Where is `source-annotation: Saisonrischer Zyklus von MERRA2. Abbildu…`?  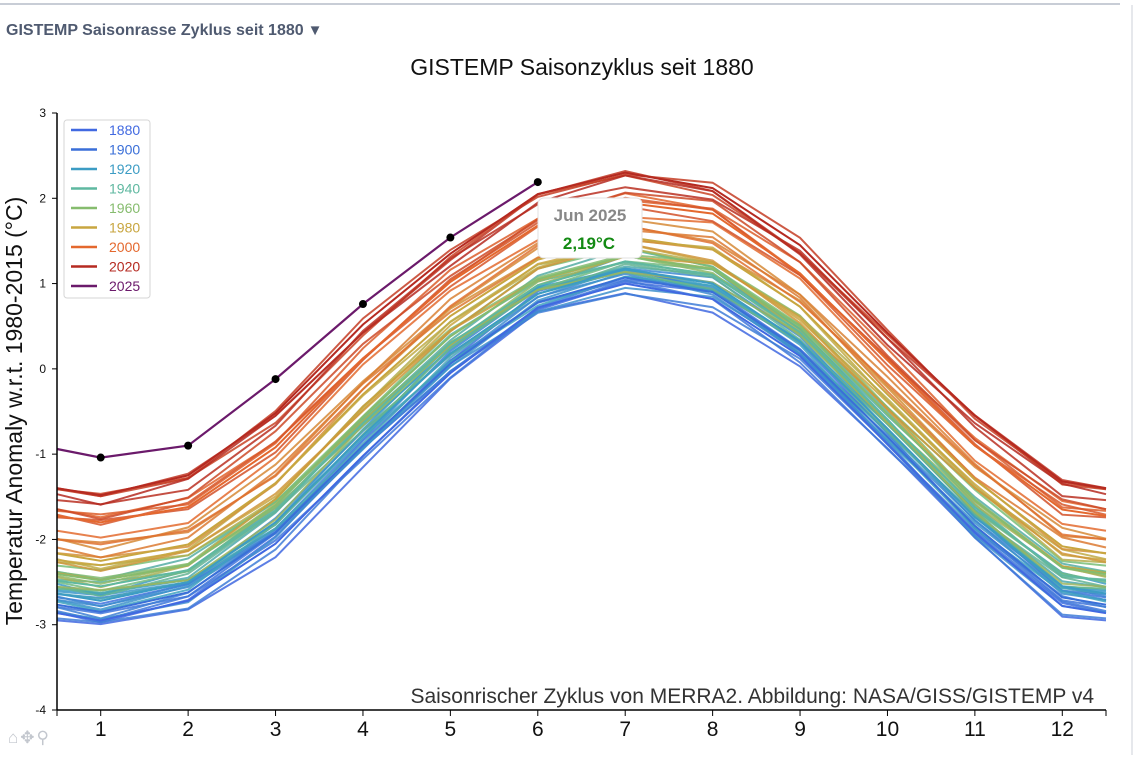 source-annotation: Saisonrischer Zyklus von MERRA2. Abbildu… is located at coordinates (752, 696).